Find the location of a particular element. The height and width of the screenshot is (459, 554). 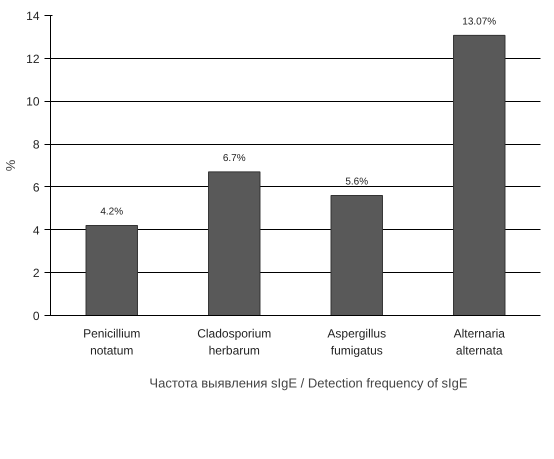

text: 4.2% is located at coordinates (112, 212).